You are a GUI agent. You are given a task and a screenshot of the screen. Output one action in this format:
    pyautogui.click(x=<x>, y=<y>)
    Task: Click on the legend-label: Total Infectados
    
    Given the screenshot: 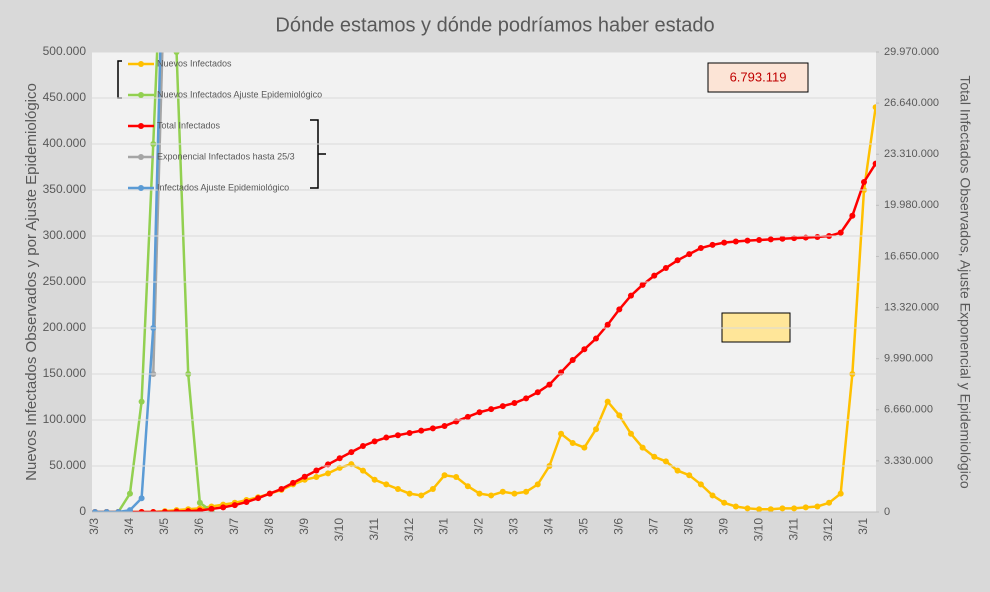 What is the action you would take?
    pyautogui.click(x=189, y=125)
    